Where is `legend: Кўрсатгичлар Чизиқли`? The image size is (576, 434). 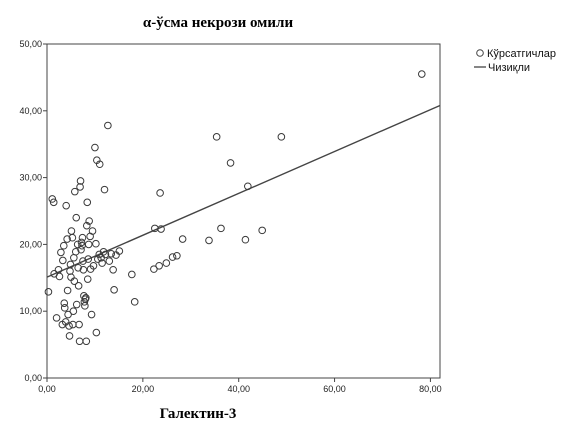
legend: Кўрсатгичлар Чизиқли is located at coordinates (515, 61).